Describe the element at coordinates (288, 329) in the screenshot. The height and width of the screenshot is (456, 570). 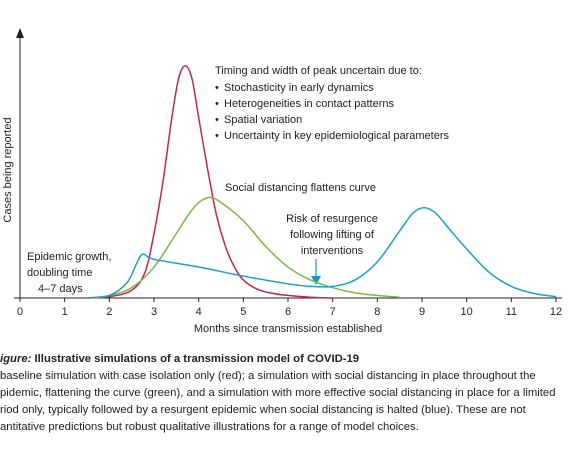
I see `x-axis-label: Months since transmission established` at that location.